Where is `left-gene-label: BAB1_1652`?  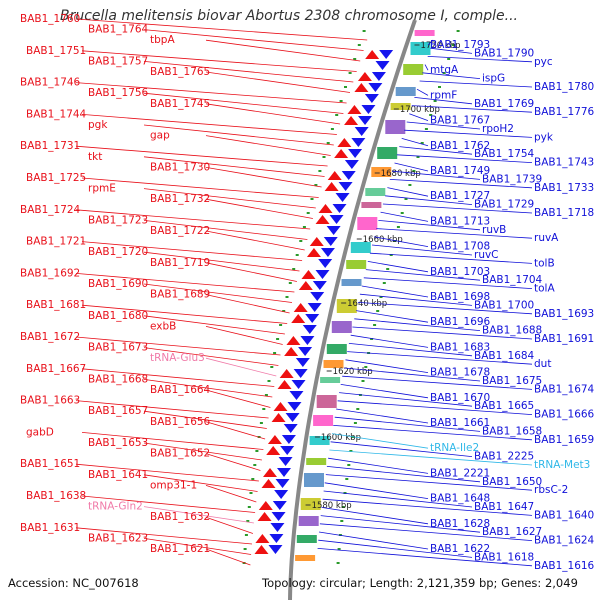 left-gene-label: BAB1_1652 is located at coordinates (180, 454).